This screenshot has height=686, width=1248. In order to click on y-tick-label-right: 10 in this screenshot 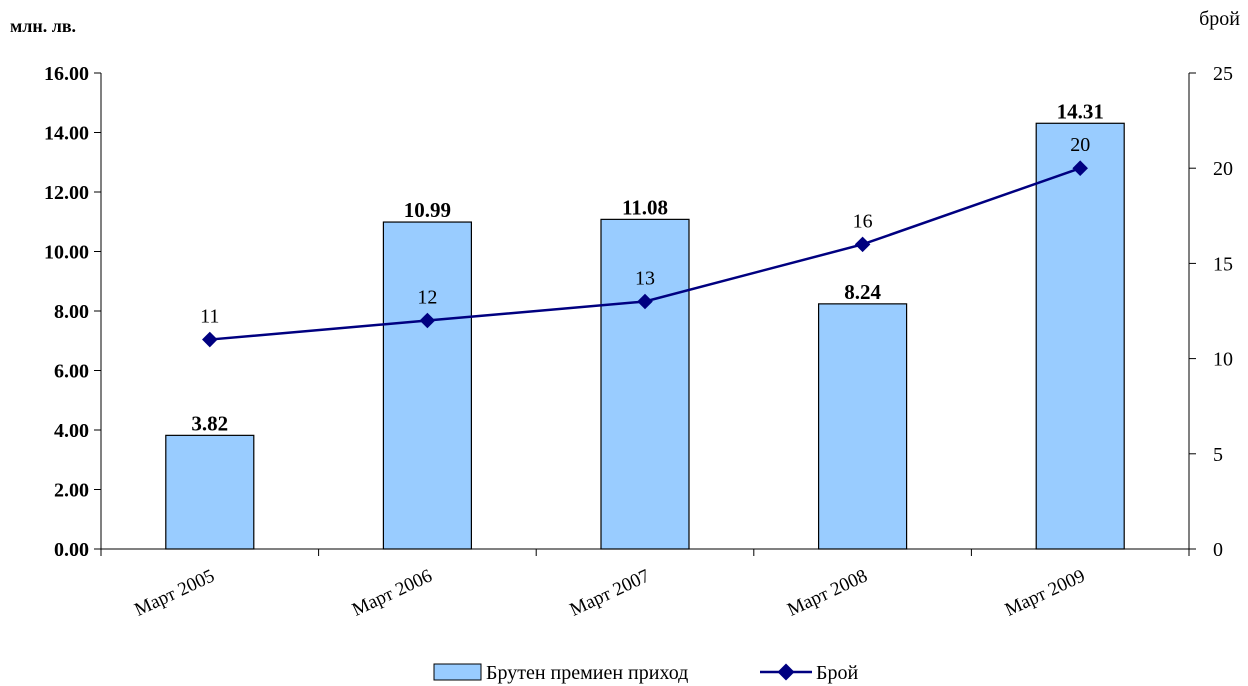, I will do `click(1223, 360)`.